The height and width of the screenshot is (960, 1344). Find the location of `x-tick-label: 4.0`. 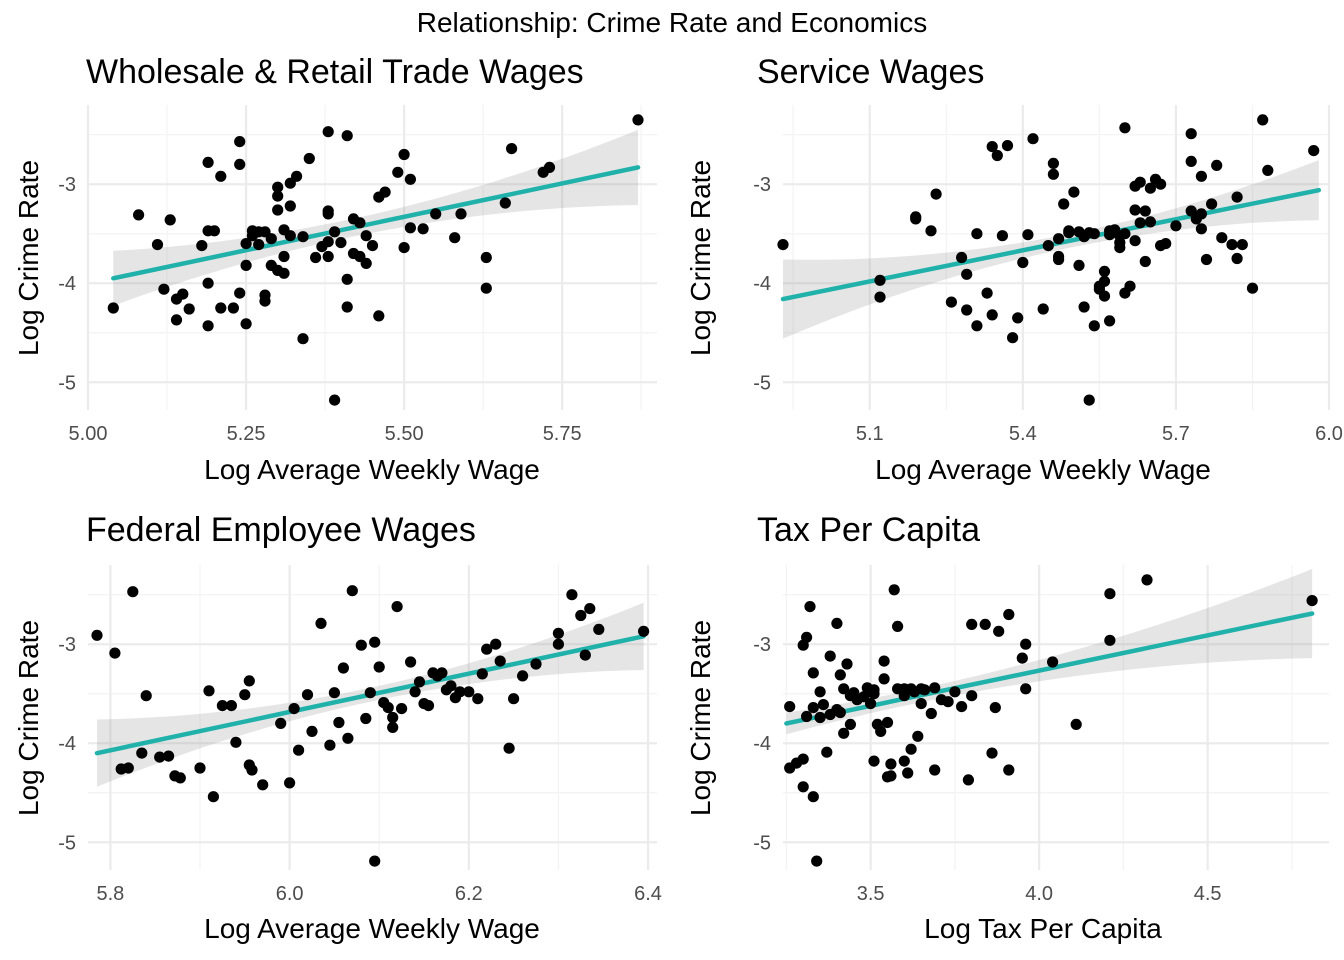

x-tick-label: 4.0 is located at coordinates (1039, 894).